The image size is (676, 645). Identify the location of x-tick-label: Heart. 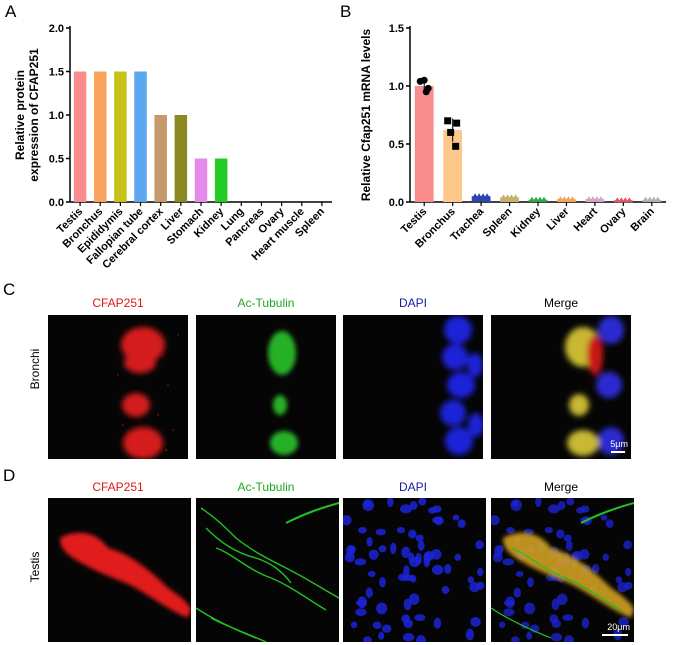
(586, 219).